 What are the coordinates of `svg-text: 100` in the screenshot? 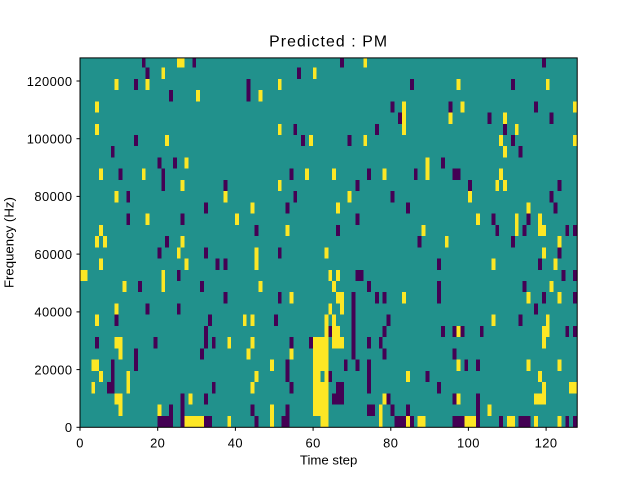 It's located at (468, 443).